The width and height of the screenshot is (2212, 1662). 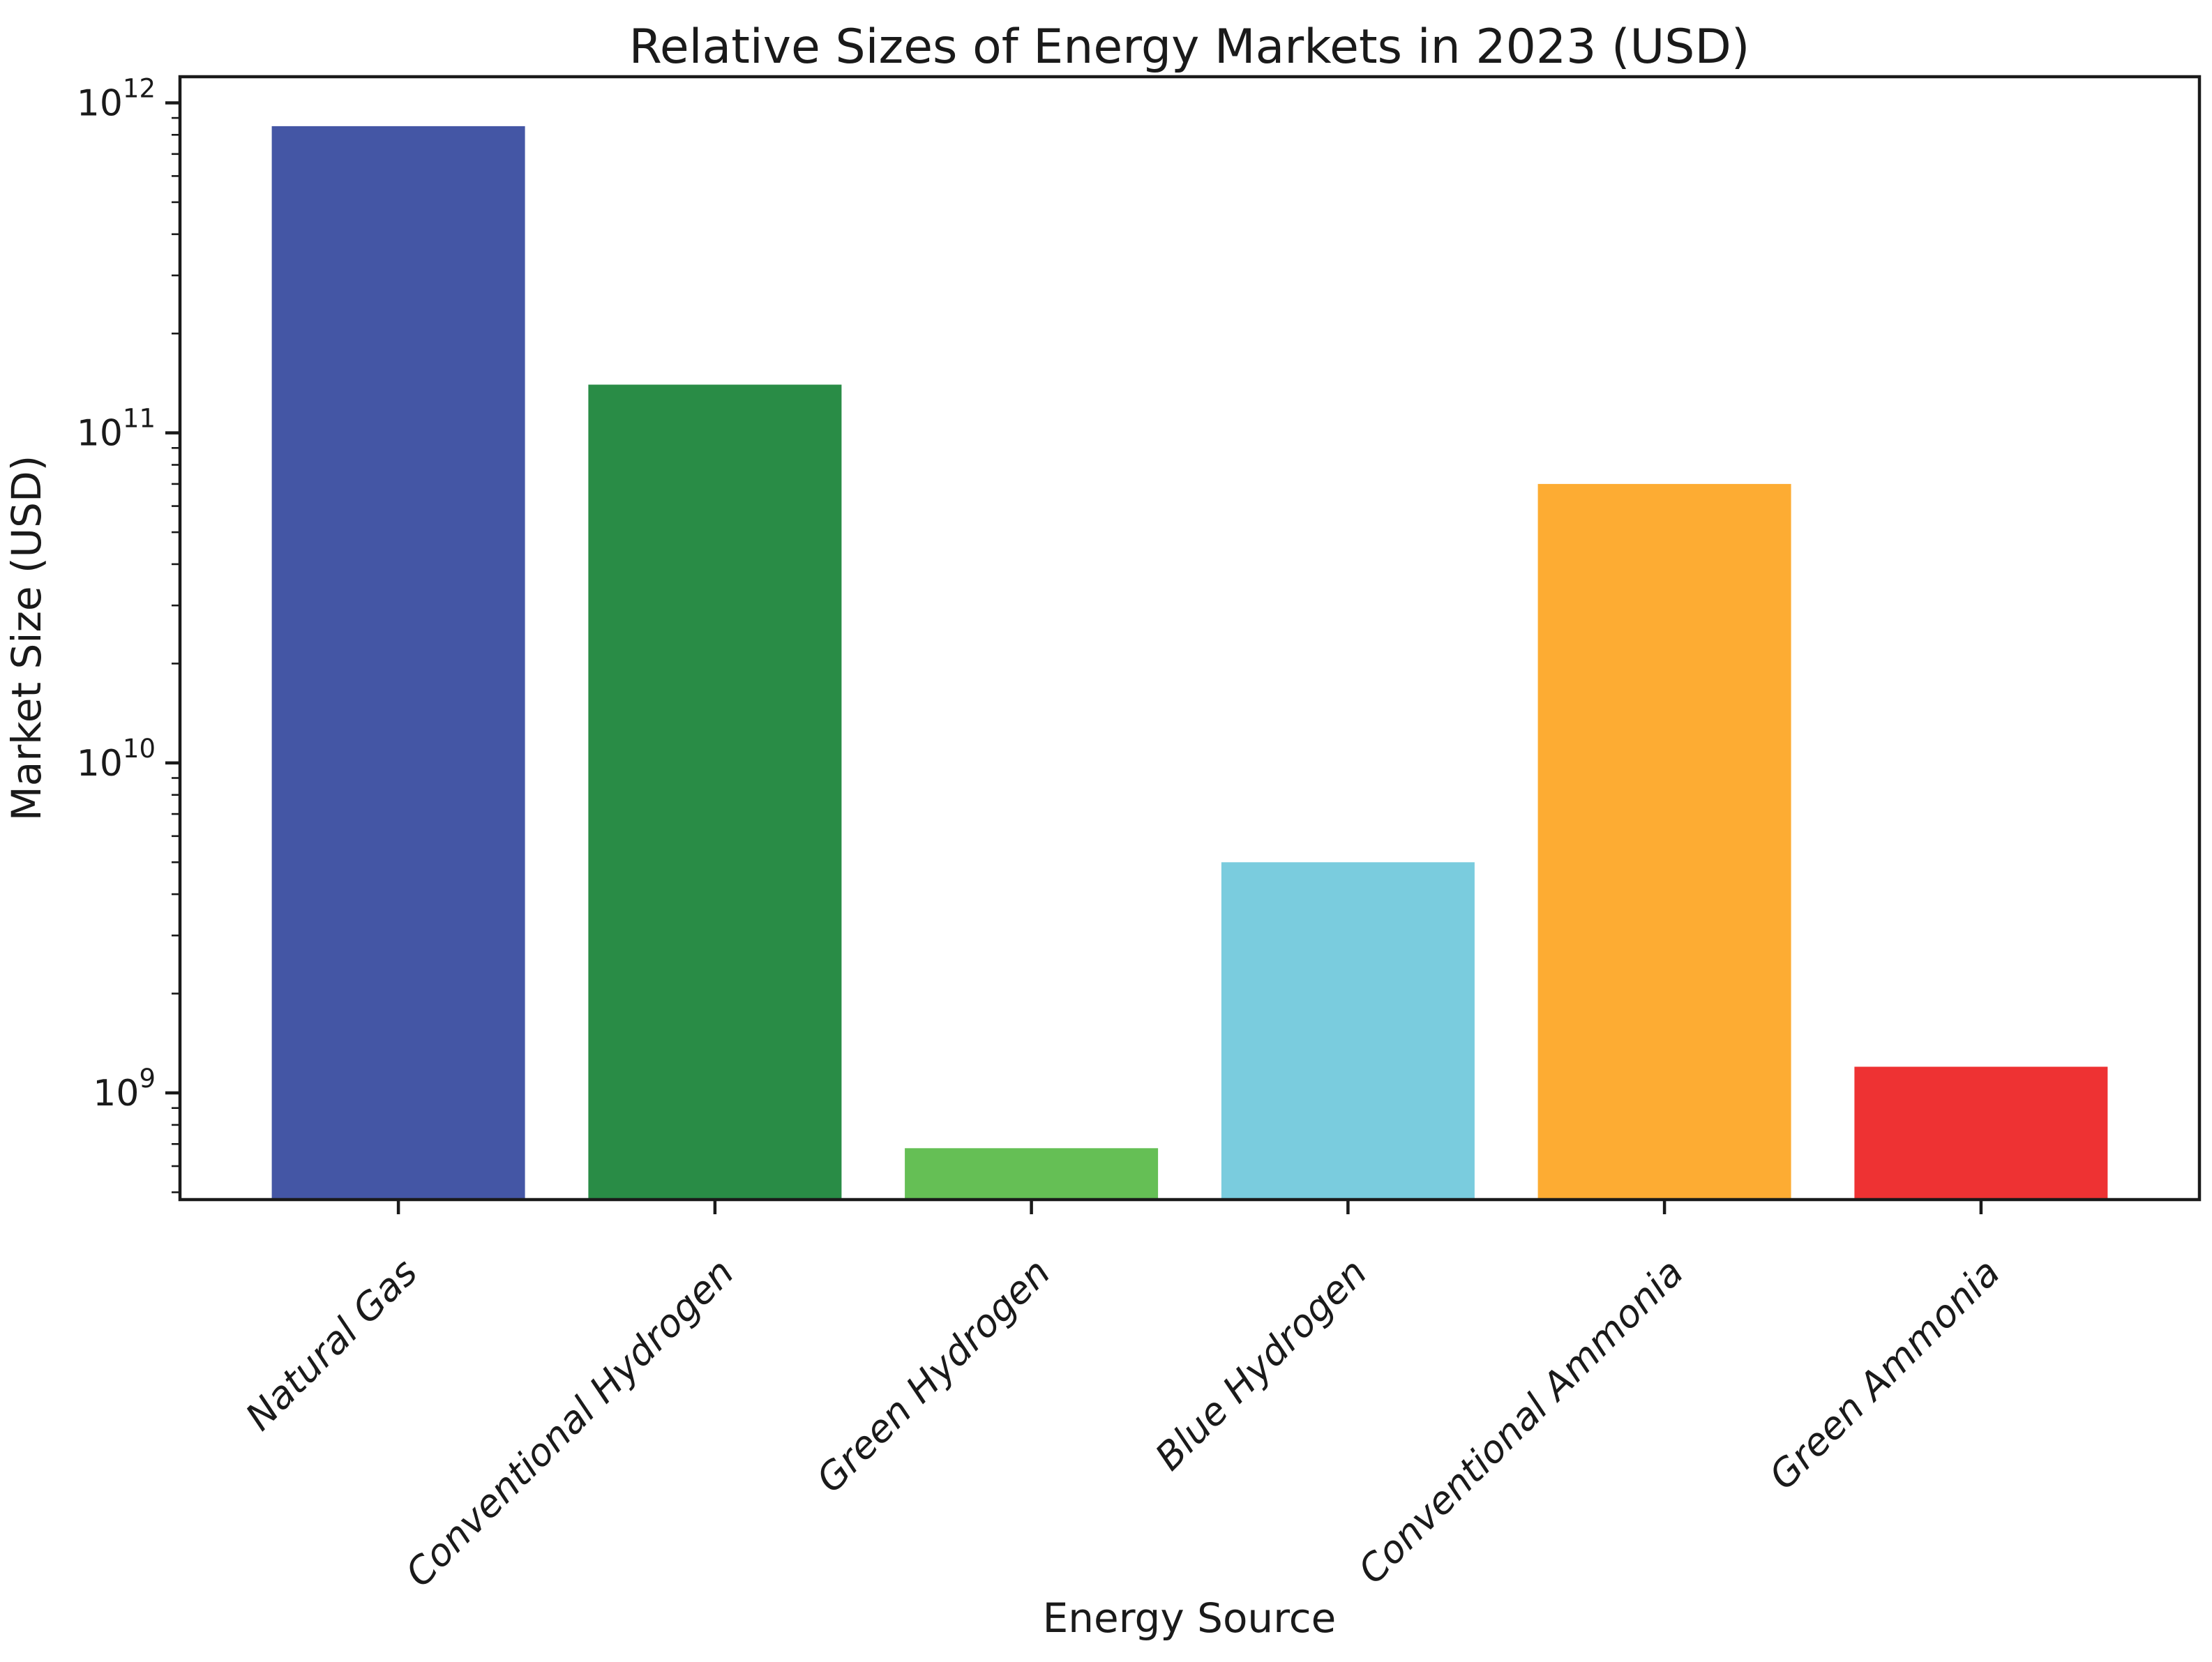 What do you see at coordinates (1981, 1133) in the screenshot?
I see `bar-green-ammonia` at bounding box center [1981, 1133].